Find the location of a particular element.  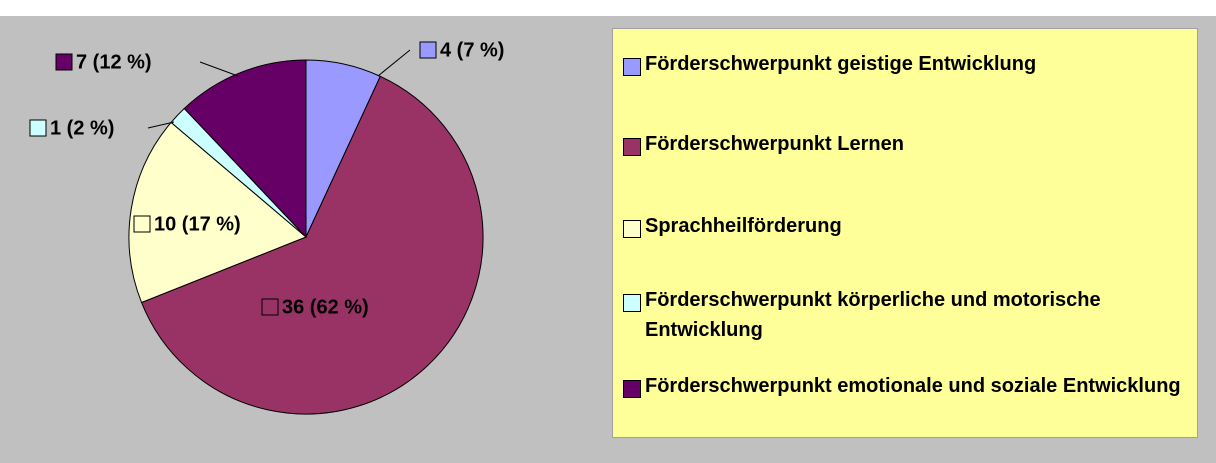

legend-entry: Förderschwerpunkt Lernen is located at coordinates (909, 146).